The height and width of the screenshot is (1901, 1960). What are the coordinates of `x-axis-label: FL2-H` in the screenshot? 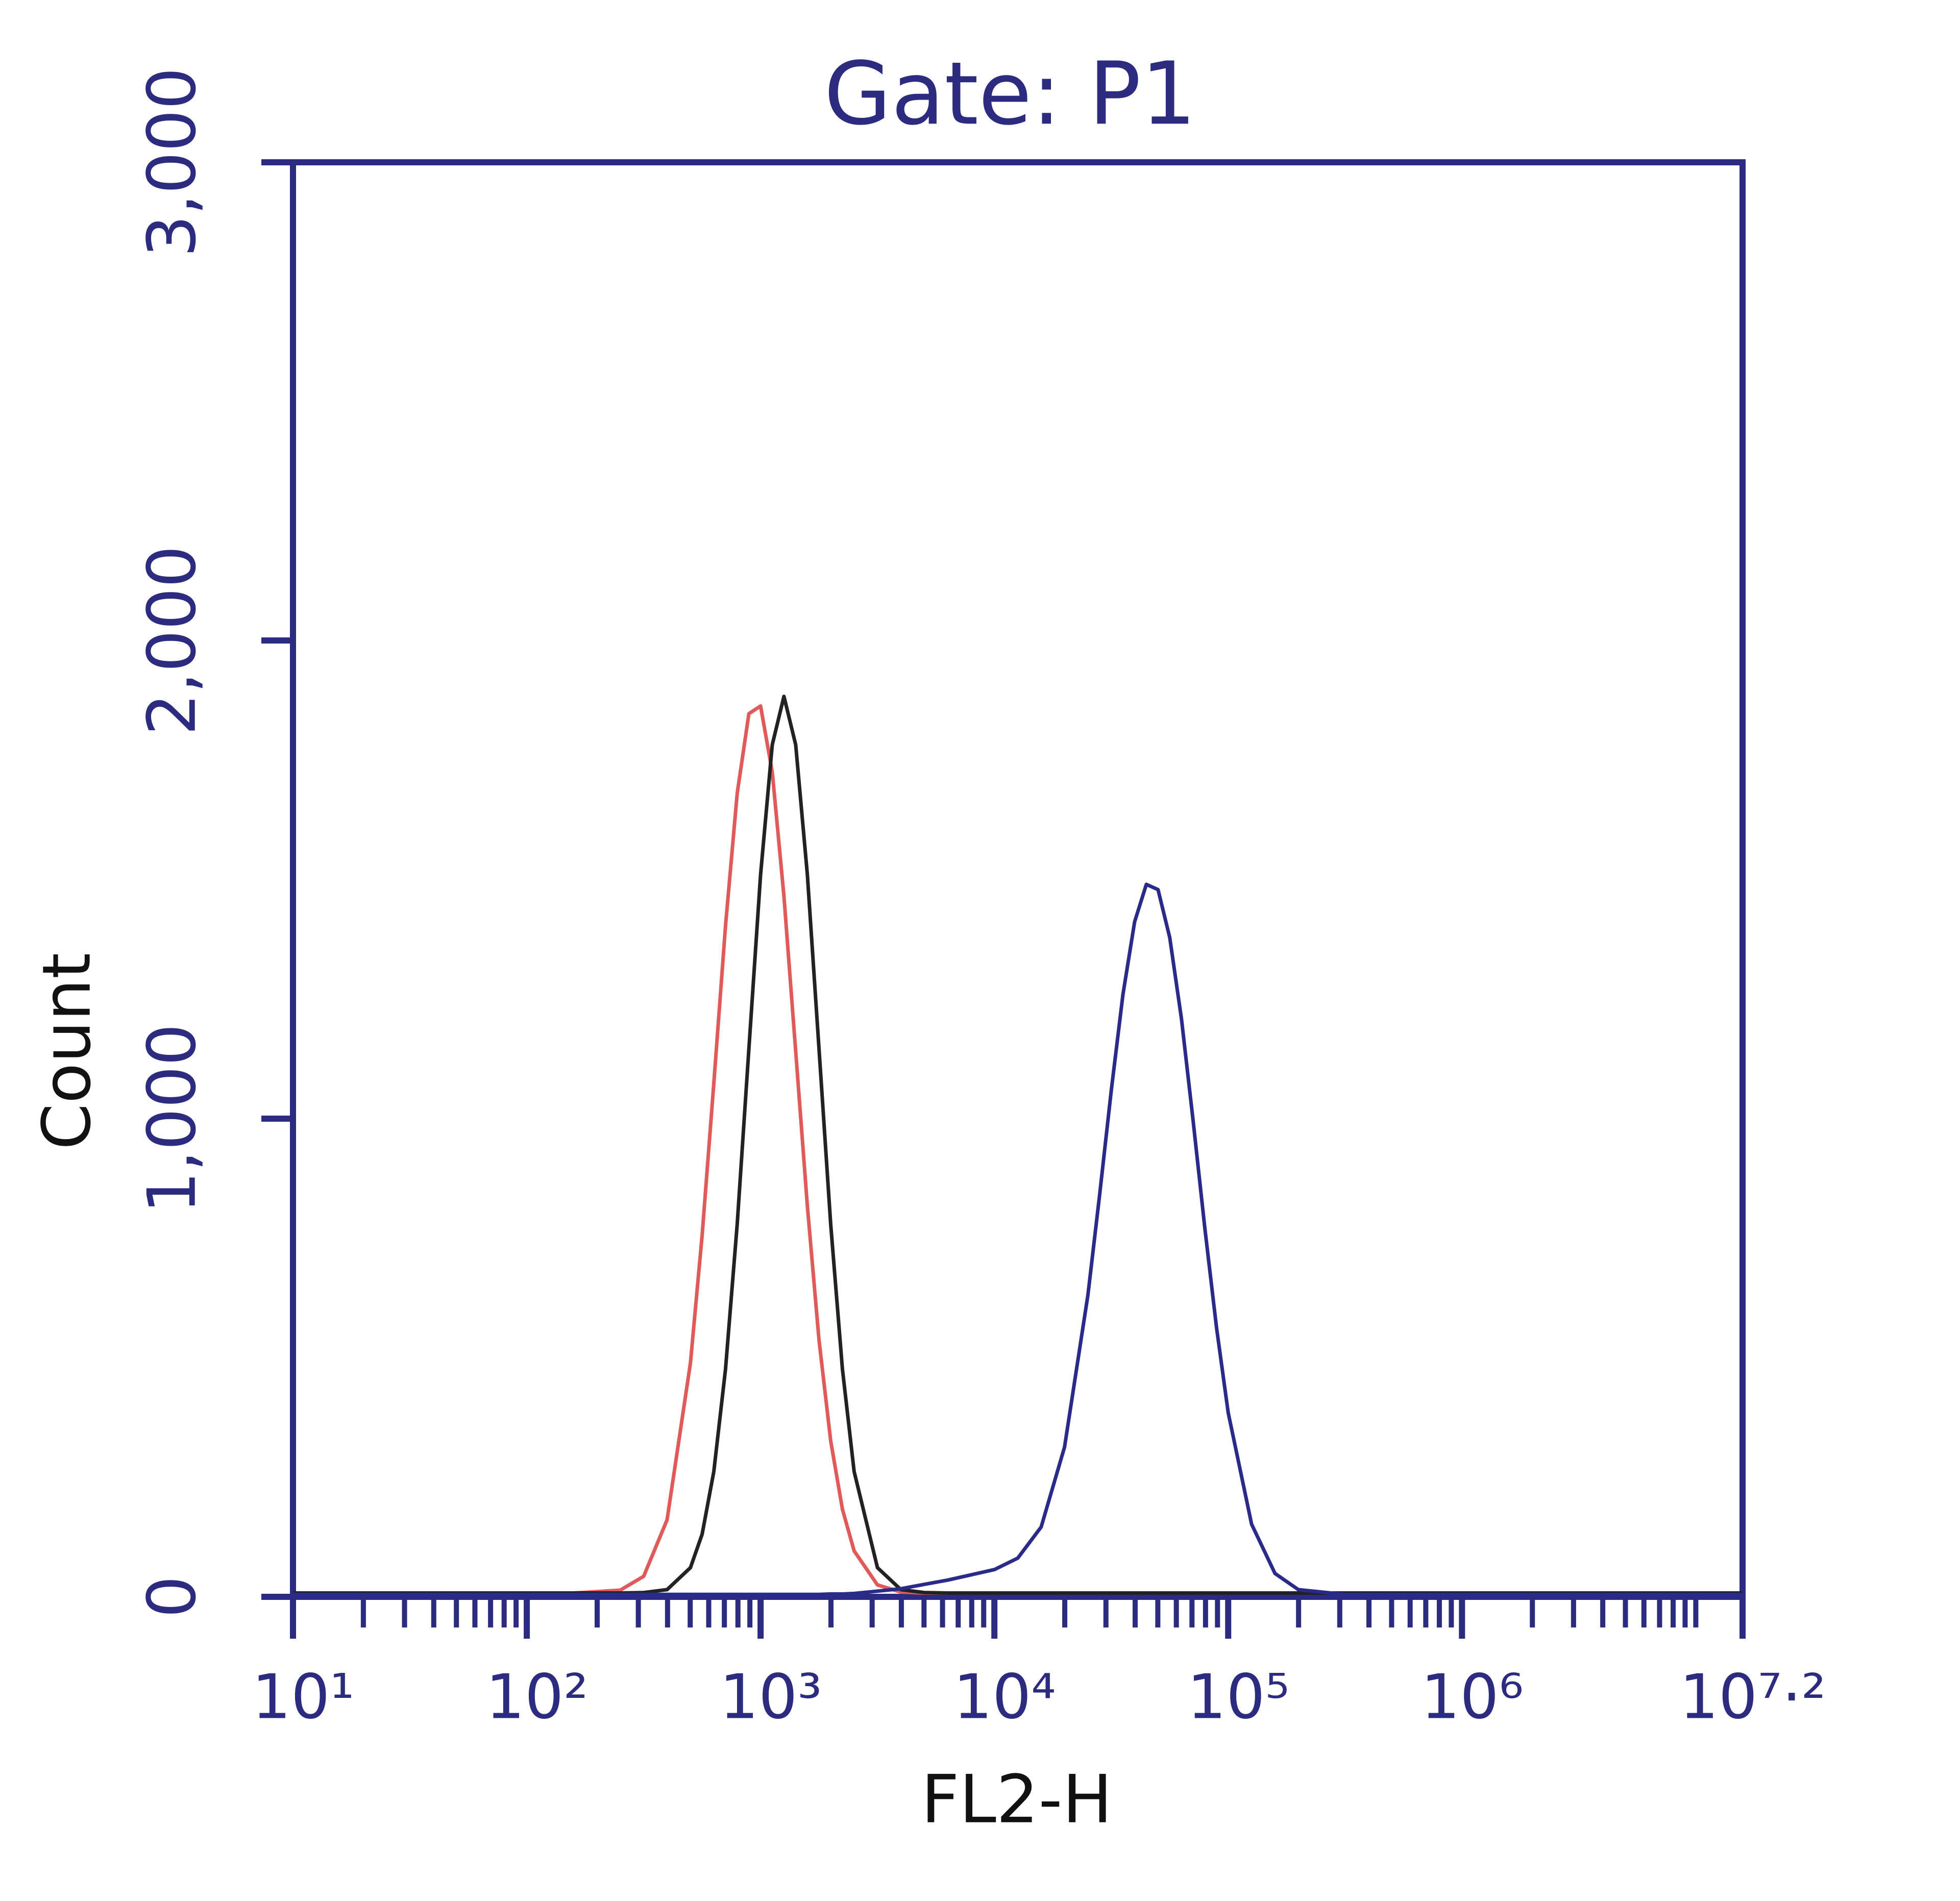 It's located at (1017, 1799).